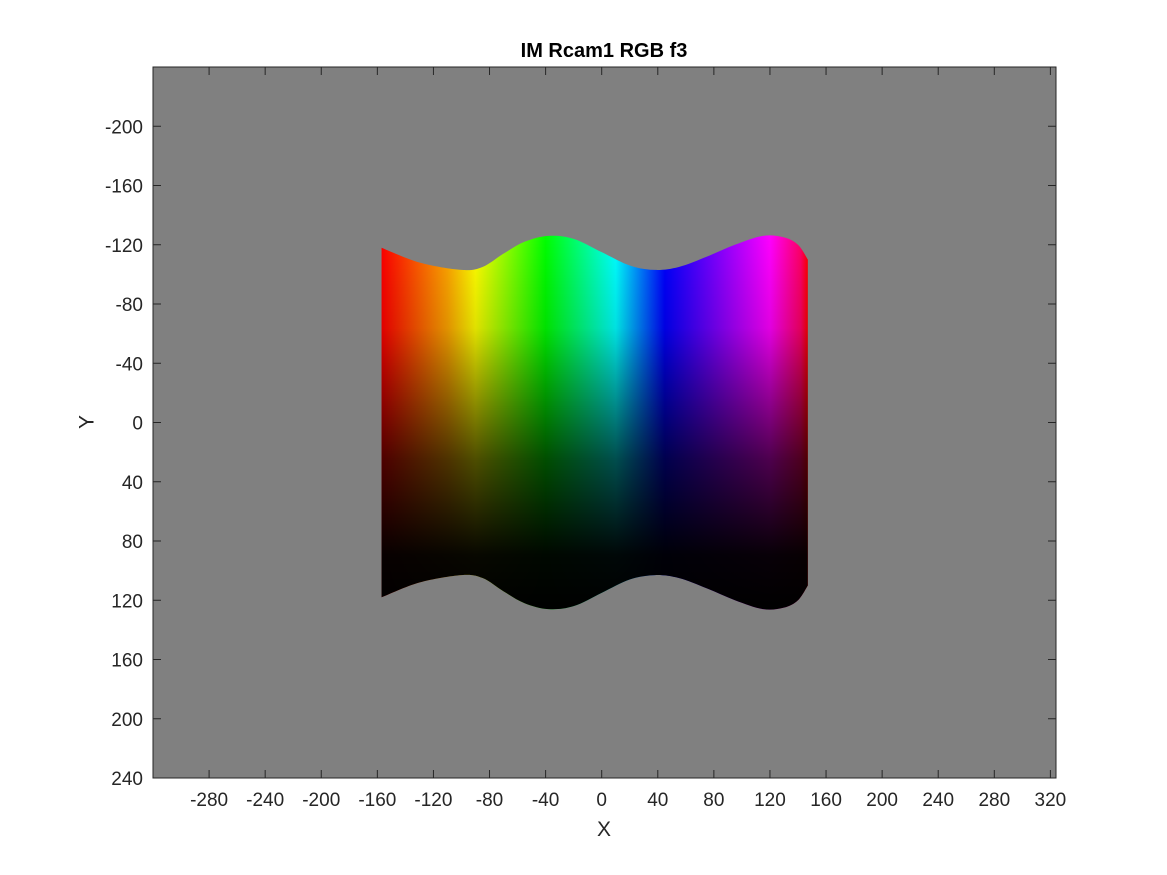 Image resolution: width=1167 pixels, height=875 pixels. What do you see at coordinates (127, 779) in the screenshot?
I see `y-tick-label: 240` at bounding box center [127, 779].